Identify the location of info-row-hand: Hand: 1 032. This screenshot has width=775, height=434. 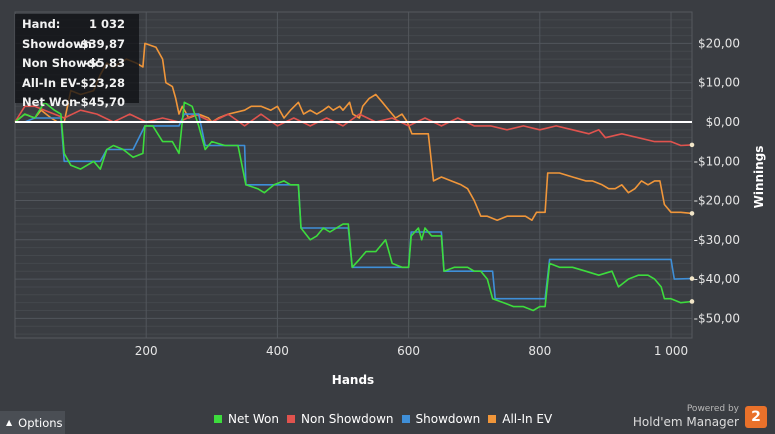
(77, 25).